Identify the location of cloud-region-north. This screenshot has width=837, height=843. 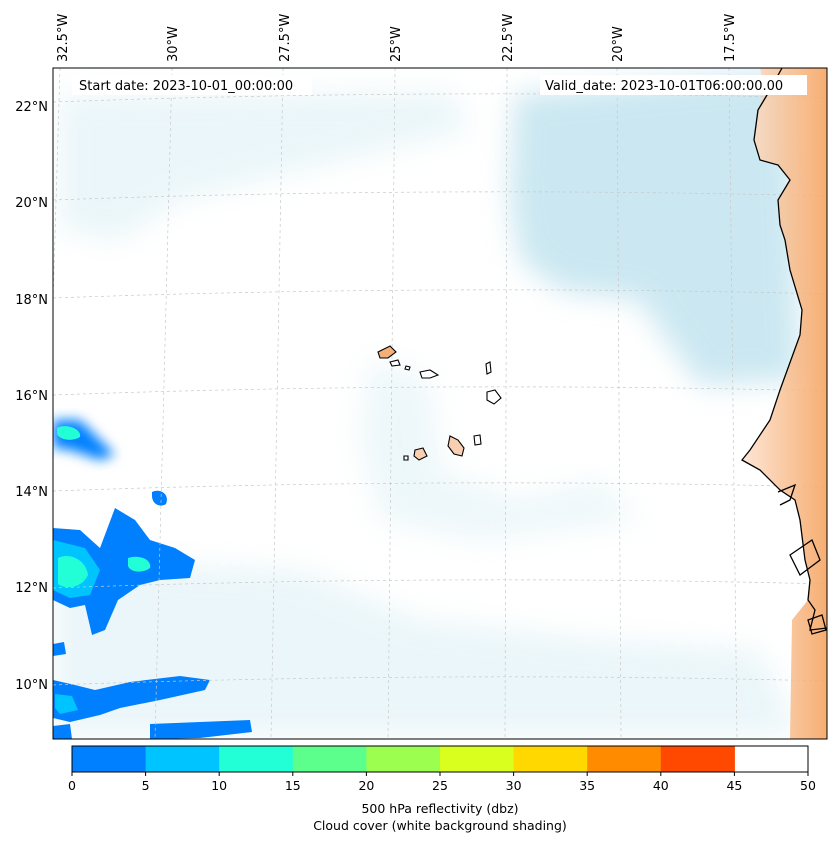
(265, 166).